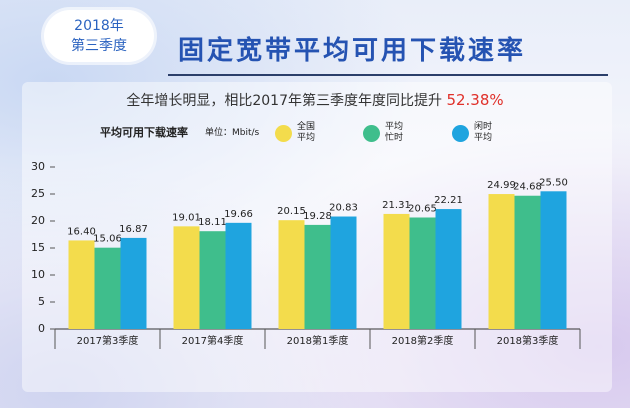 The width and height of the screenshot is (630, 408). Describe the element at coordinates (99, 36) in the screenshot. I see `badge: 2018年 第三季度` at that location.